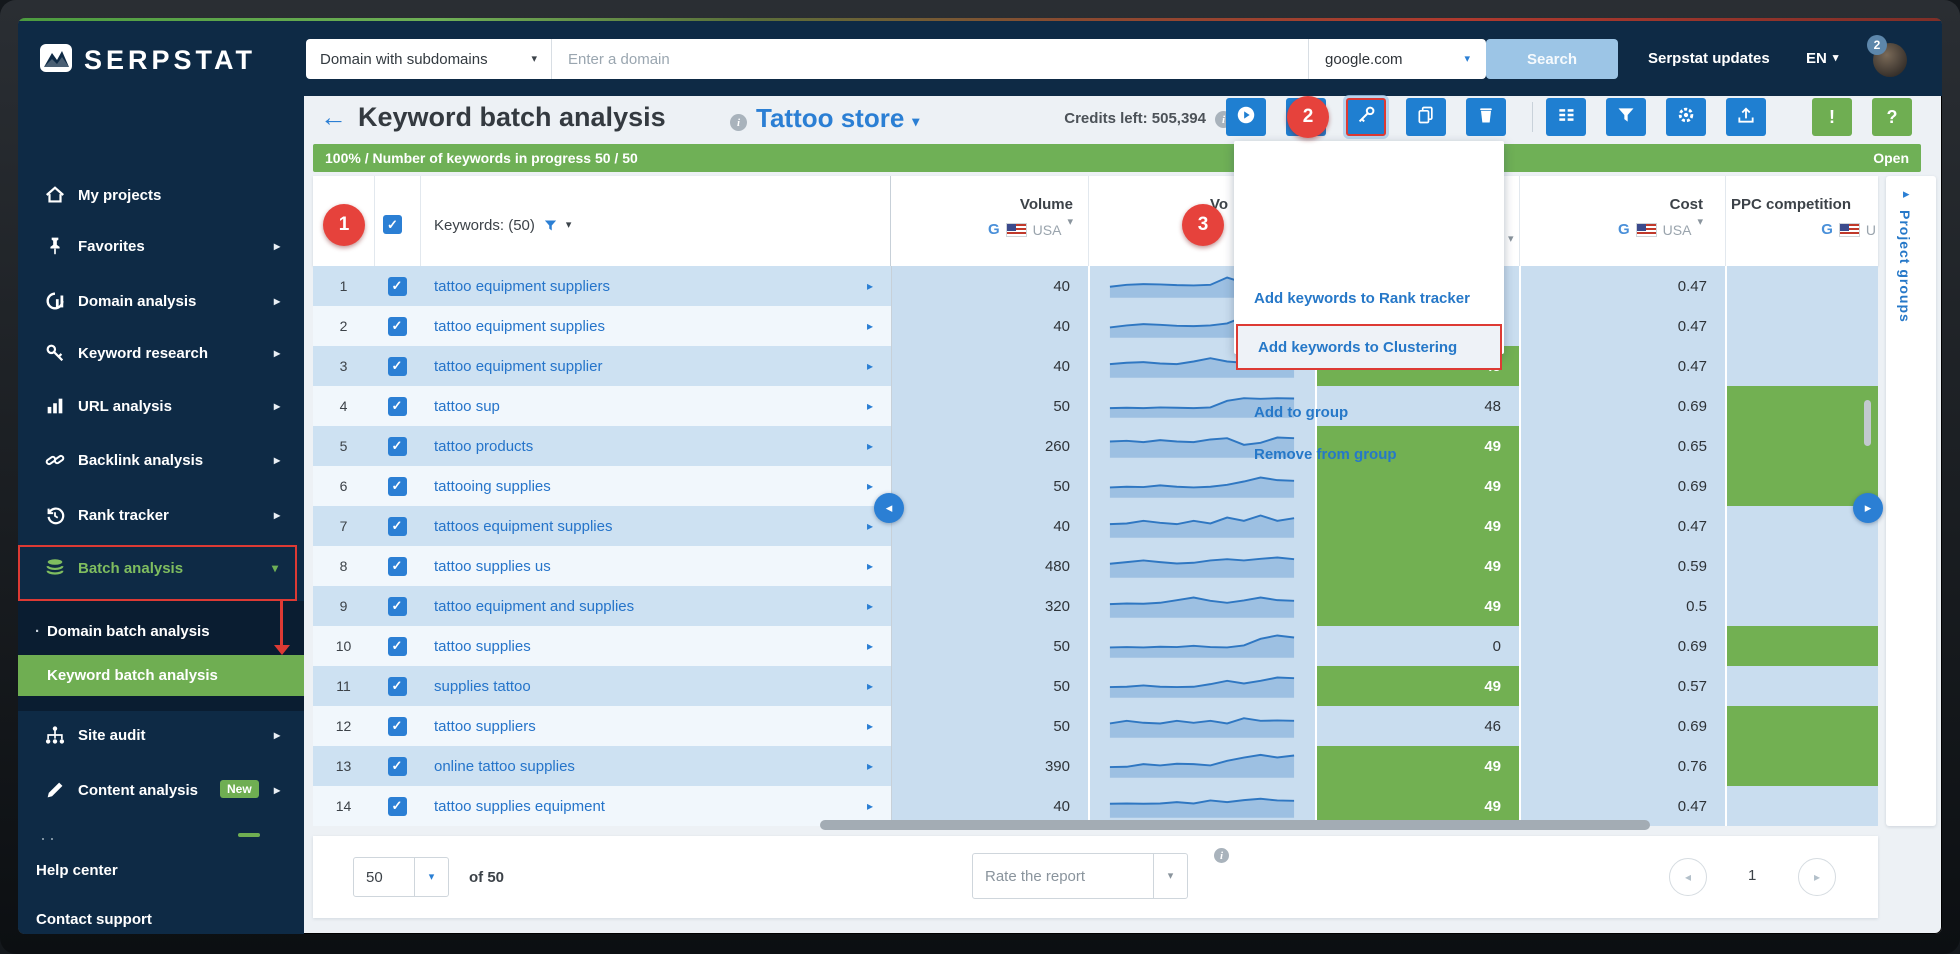  I want to click on sidebar-item-batch-analysis: Batch analysis ▾, so click(161, 568).